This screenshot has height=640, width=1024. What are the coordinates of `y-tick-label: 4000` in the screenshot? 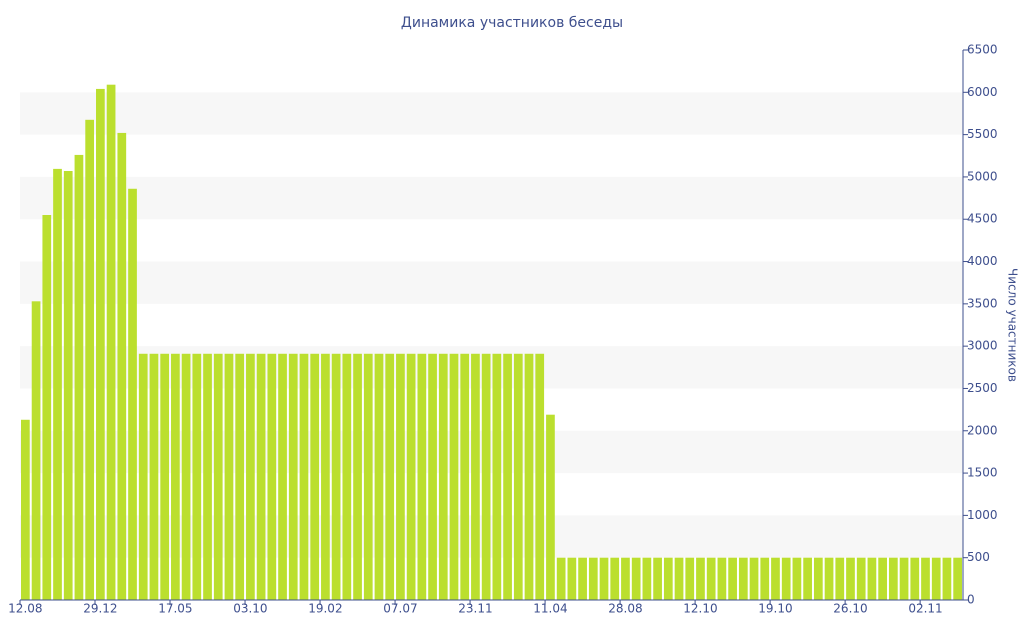 It's located at (982, 261).